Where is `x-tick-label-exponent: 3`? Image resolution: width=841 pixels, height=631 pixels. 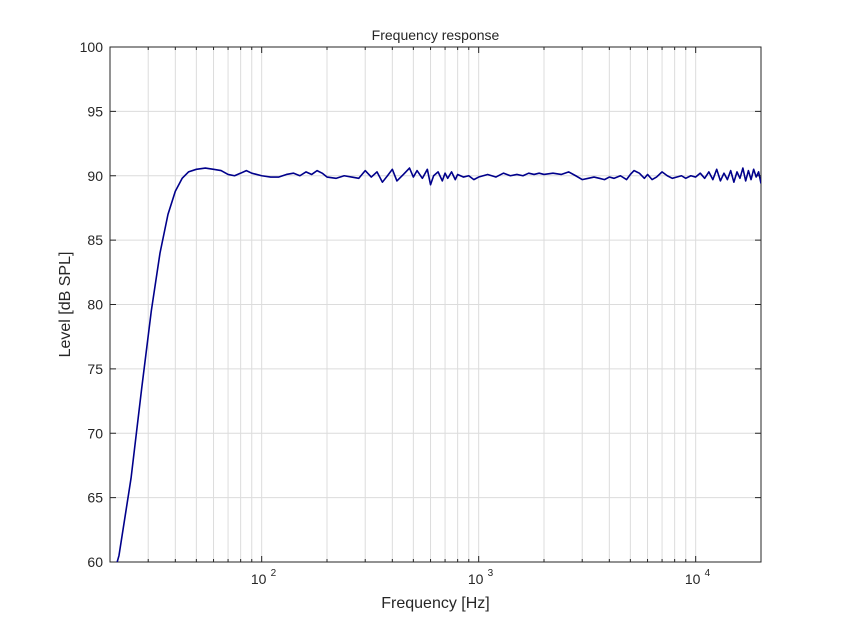 x-tick-label-exponent: 3 is located at coordinates (491, 573).